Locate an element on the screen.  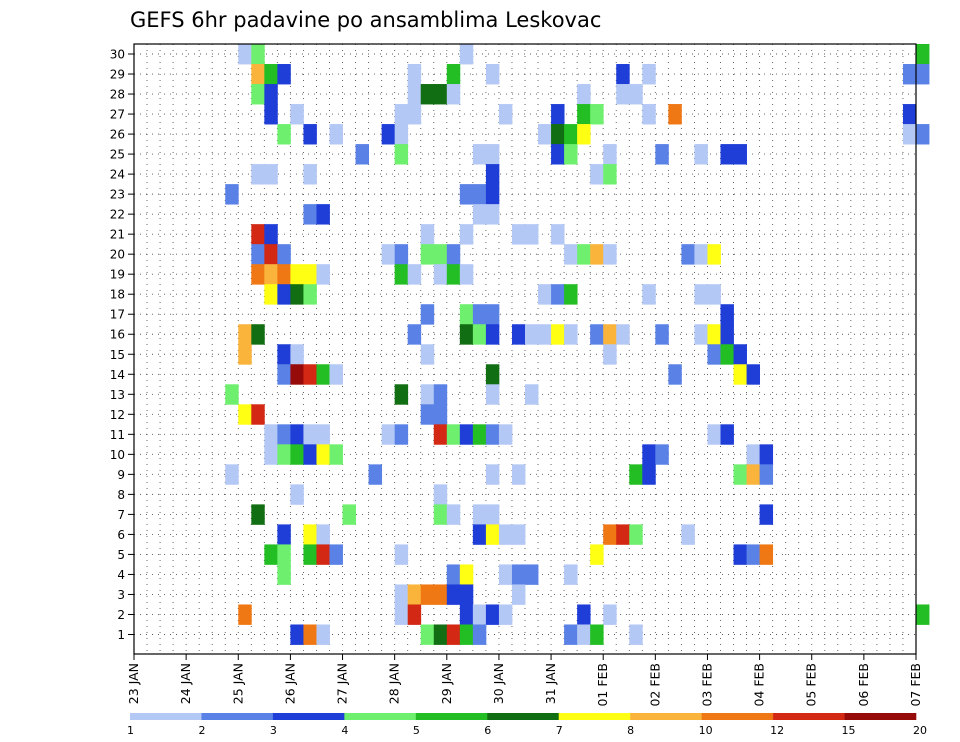
y-tick-label: 10 is located at coordinates (117, 455).